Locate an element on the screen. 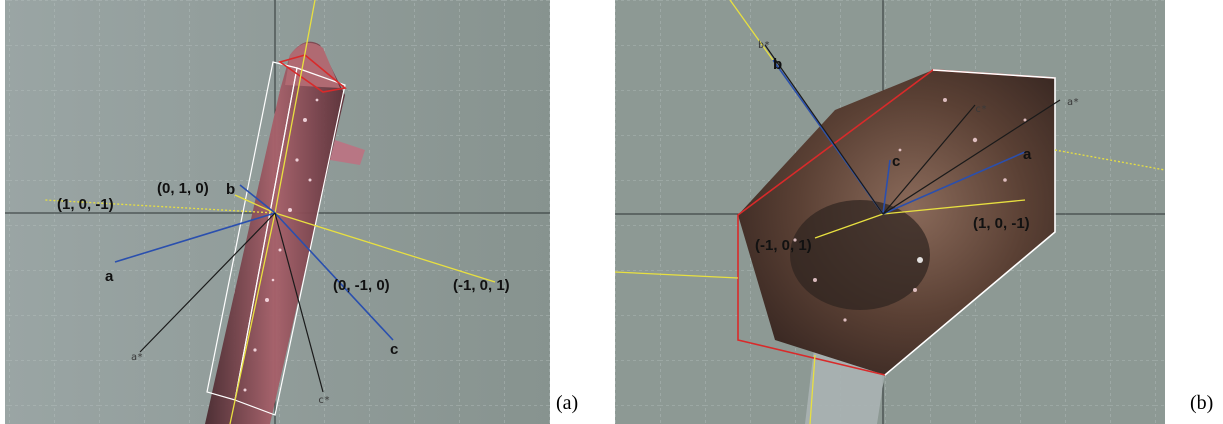 The width and height of the screenshot is (1223, 424). crystal-rod is located at coordinates (275, 232).